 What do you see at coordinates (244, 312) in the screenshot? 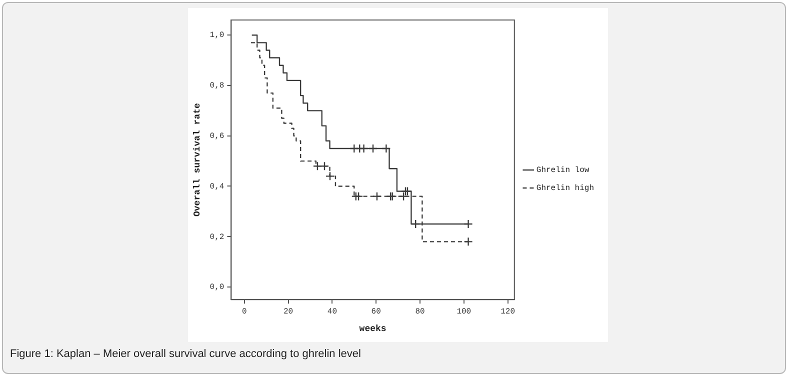
I see `x-tick-label: 0` at bounding box center [244, 312].